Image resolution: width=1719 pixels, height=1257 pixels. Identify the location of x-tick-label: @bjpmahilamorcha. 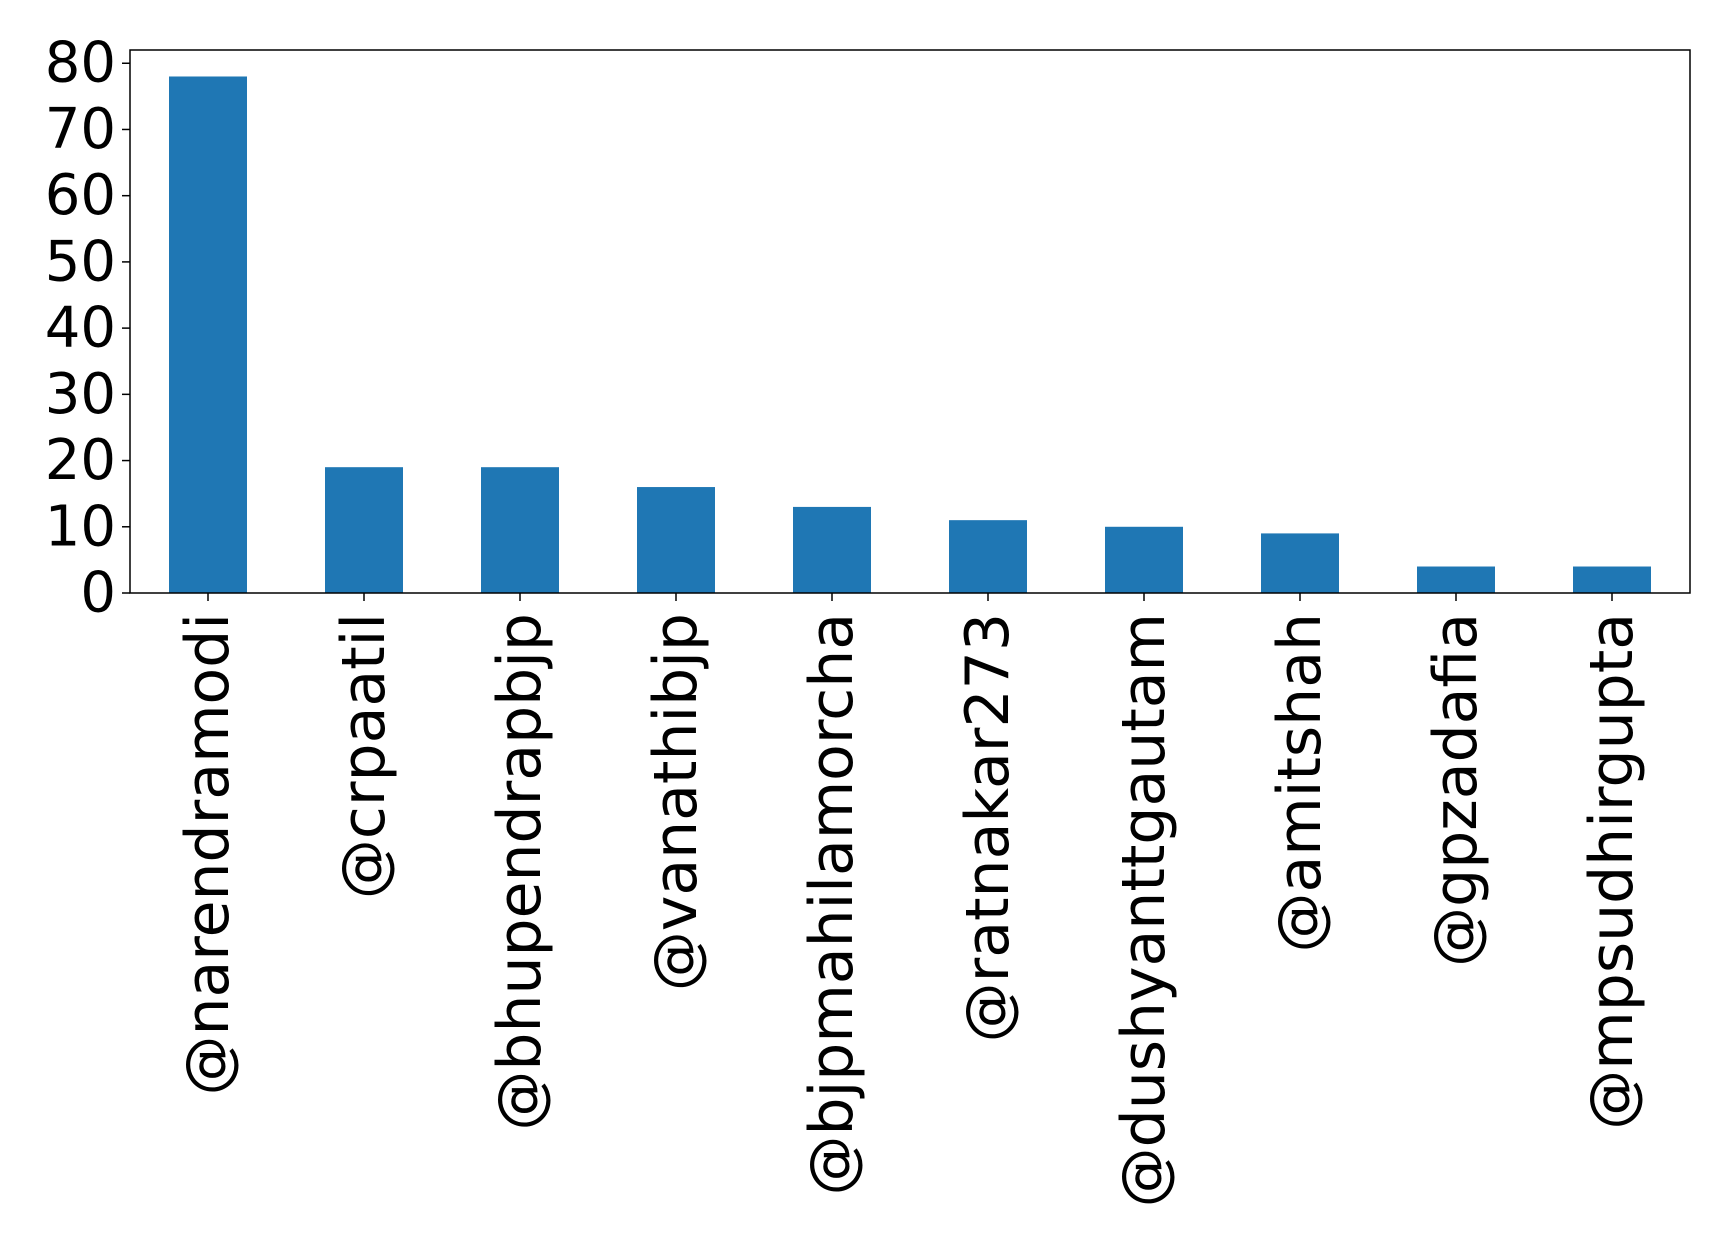
(832, 904).